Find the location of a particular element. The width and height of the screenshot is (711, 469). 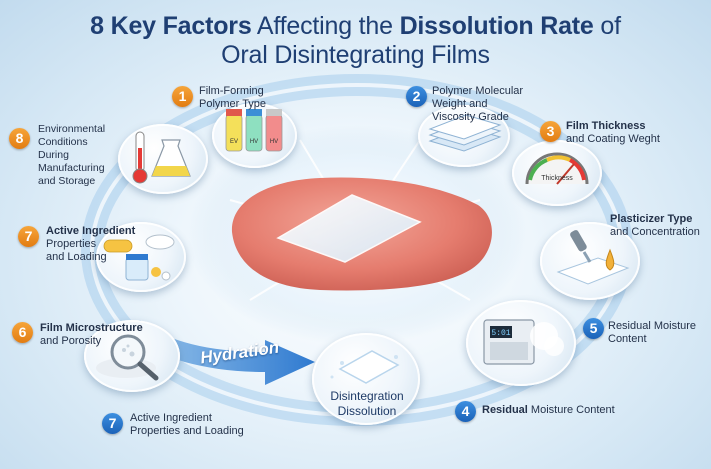

factor-3-badge: 3 is located at coordinates (550, 131).